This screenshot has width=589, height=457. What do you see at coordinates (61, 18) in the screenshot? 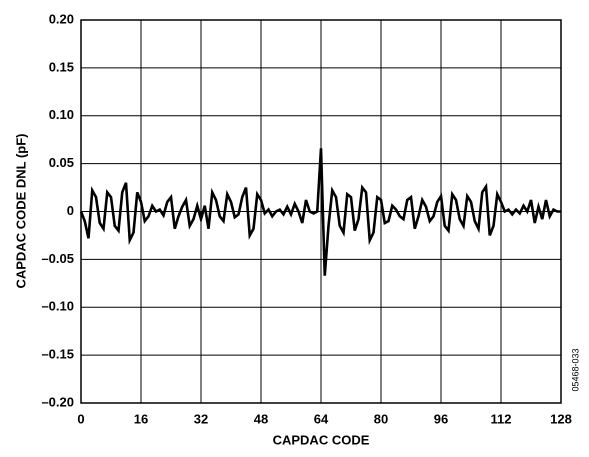
I see `y-tick-label: 0.20` at bounding box center [61, 18].